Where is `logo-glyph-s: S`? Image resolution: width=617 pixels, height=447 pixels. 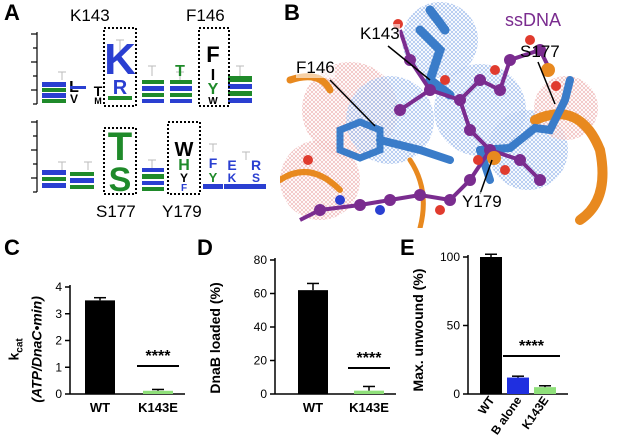
logo-glyph-s: S is located at coordinates (120, 180).